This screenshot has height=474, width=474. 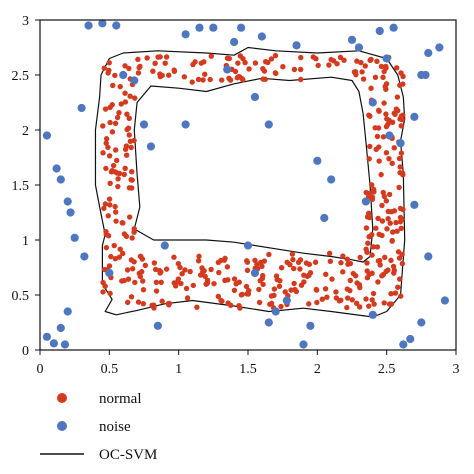 I want to click on x-tick-label: 1.5, so click(x=248, y=369).